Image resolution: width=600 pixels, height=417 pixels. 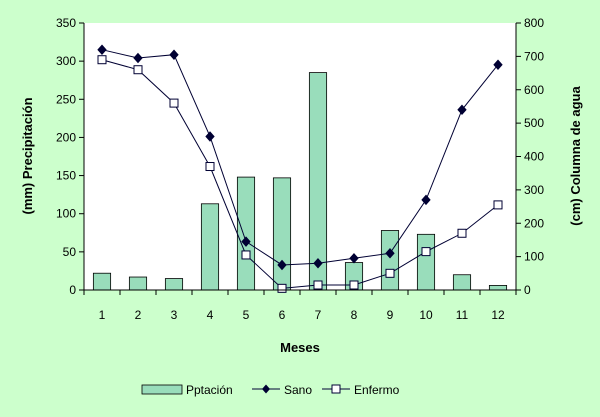 I want to click on x-tick-label: 4, so click(x=210, y=315).